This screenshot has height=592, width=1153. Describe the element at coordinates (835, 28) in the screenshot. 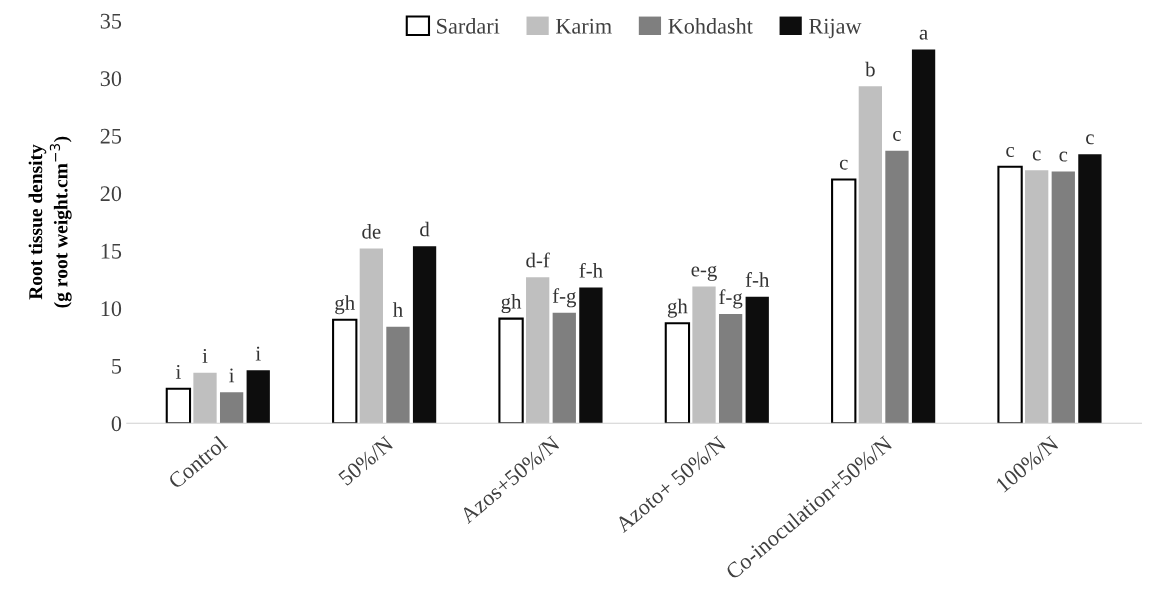

I see `legend-label: Rijaw` at that location.